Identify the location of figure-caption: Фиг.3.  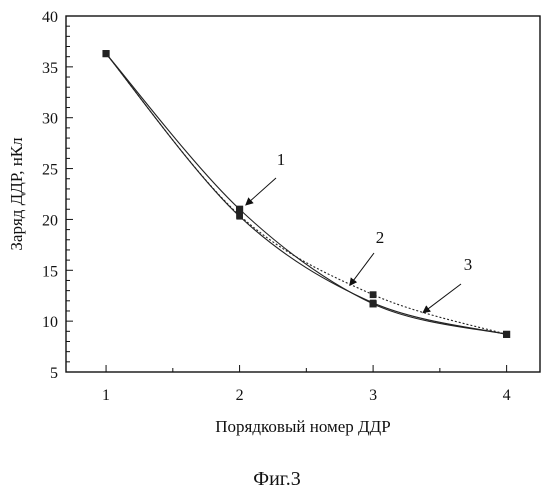
(277, 479).